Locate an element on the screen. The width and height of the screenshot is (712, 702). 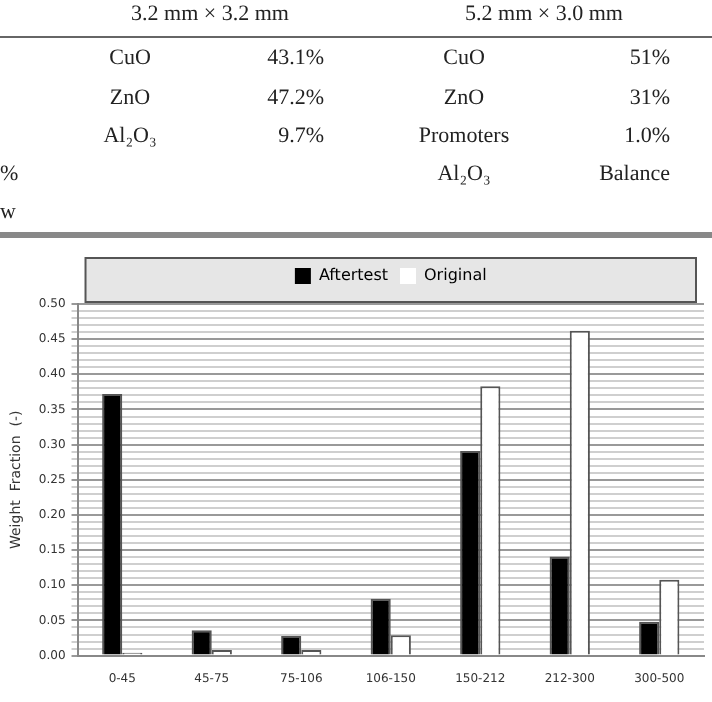
text: 1.0% is located at coordinates (647, 137).